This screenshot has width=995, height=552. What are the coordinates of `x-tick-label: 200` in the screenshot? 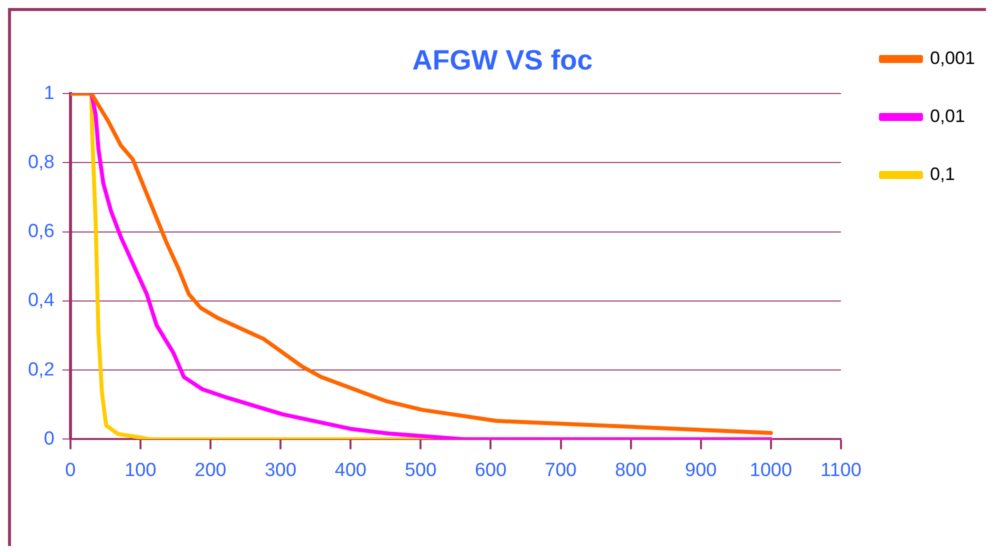 It's located at (210, 470).